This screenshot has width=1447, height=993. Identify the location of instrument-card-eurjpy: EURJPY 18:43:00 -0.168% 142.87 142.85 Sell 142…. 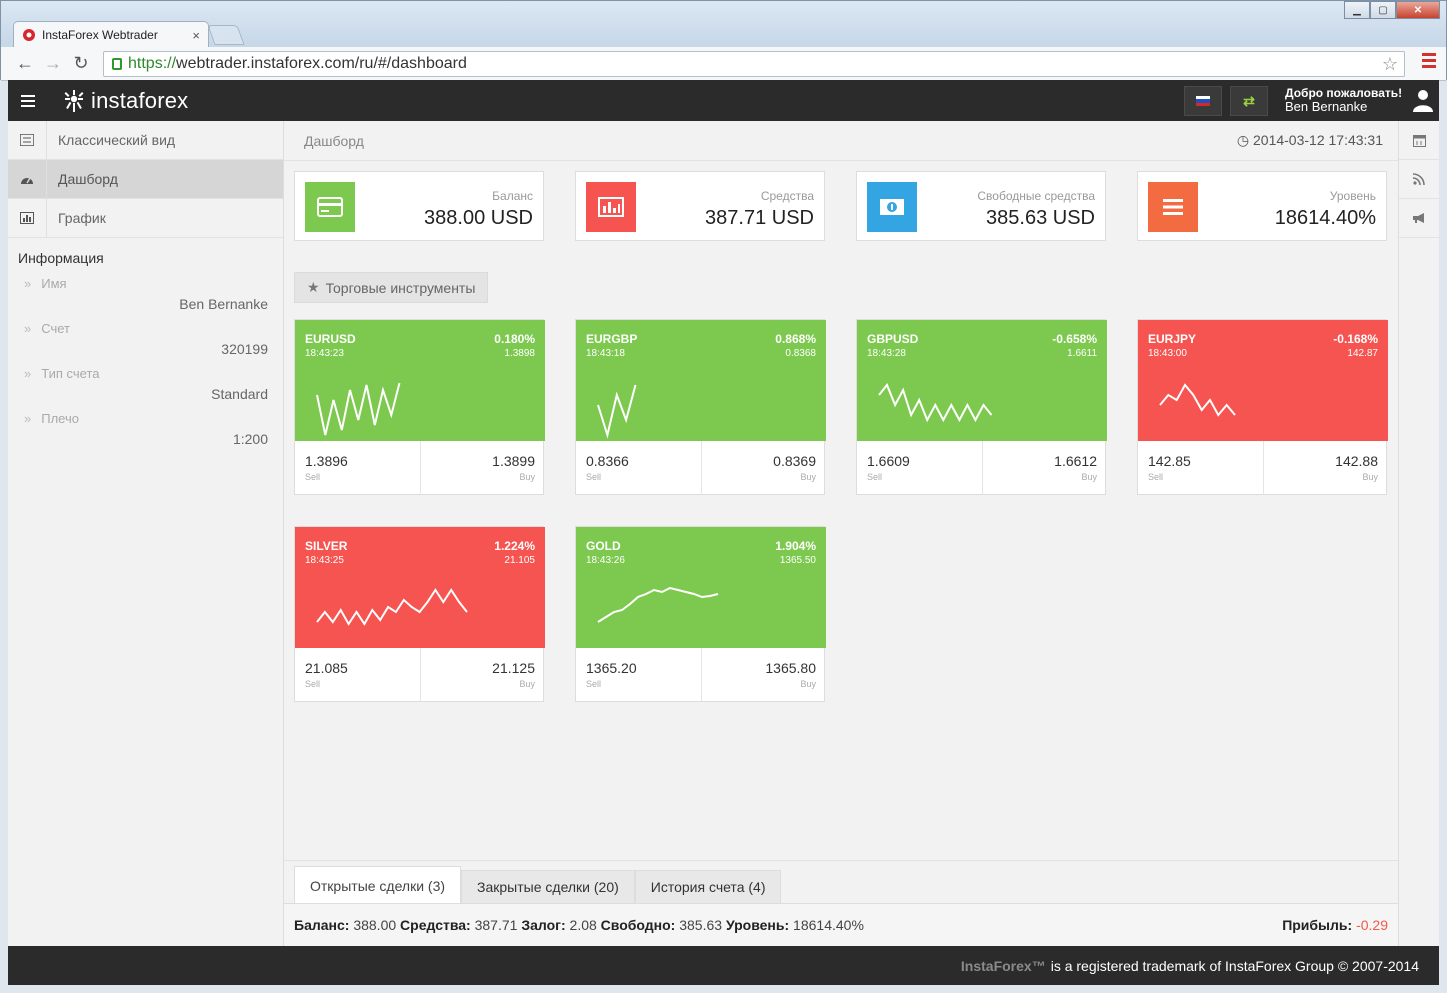
(1263, 407).